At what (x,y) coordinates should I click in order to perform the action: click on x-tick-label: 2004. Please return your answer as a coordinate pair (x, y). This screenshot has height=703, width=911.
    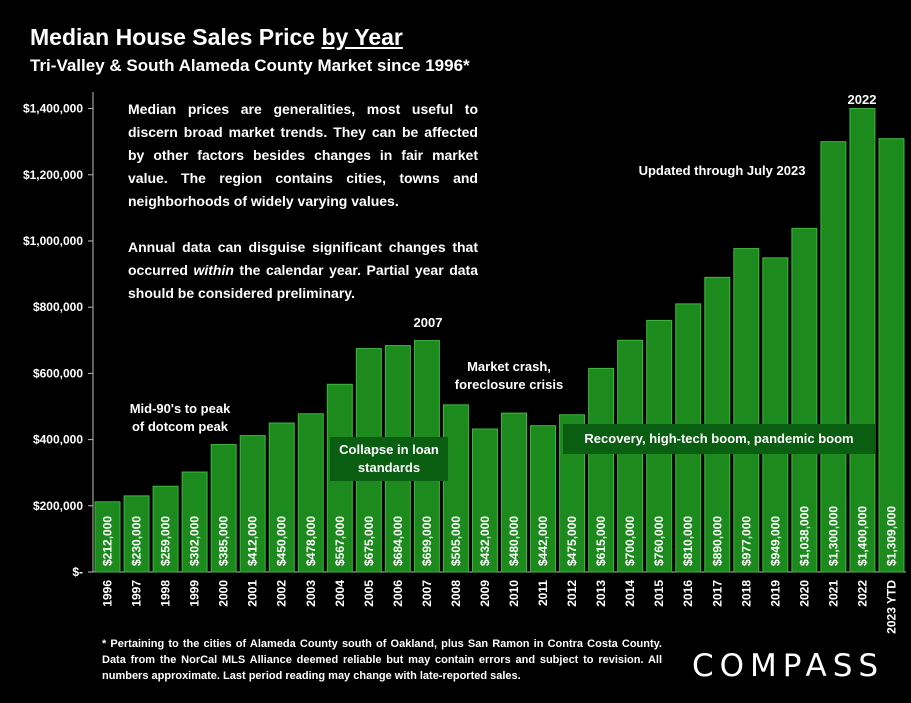
    Looking at the image, I should click on (340, 593).